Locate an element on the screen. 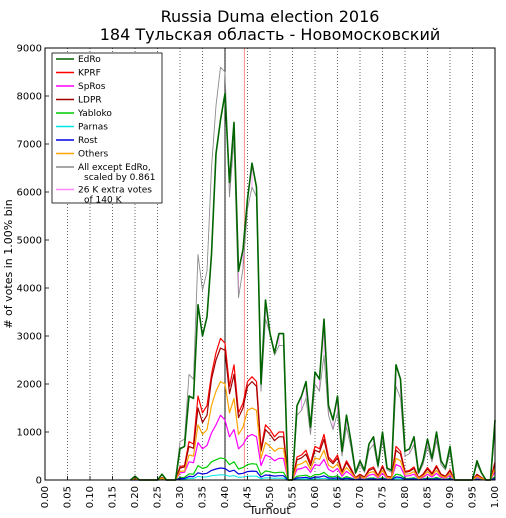 Image resolution: width=506 pixels, height=518 pixels. x-tick-label: 0.80 is located at coordinates (405, 497).